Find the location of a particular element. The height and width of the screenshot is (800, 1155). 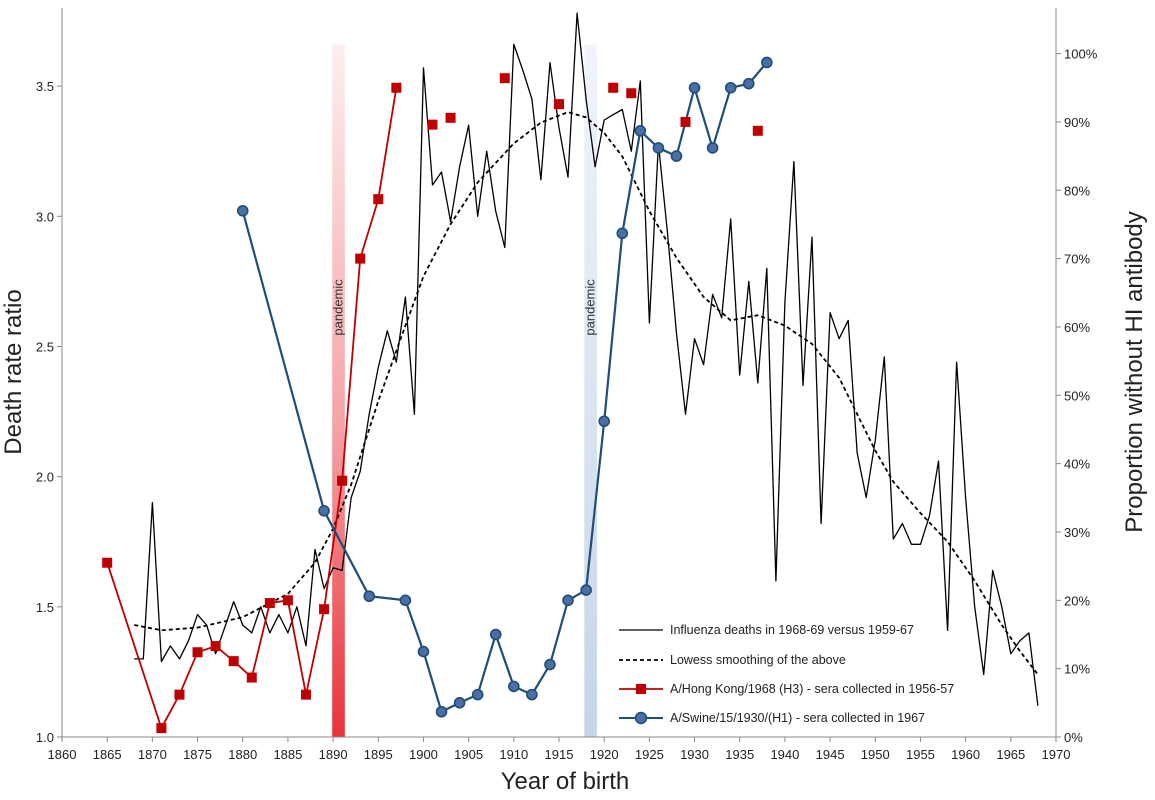

y-left-tick-label: 2.5 is located at coordinates (45, 346).